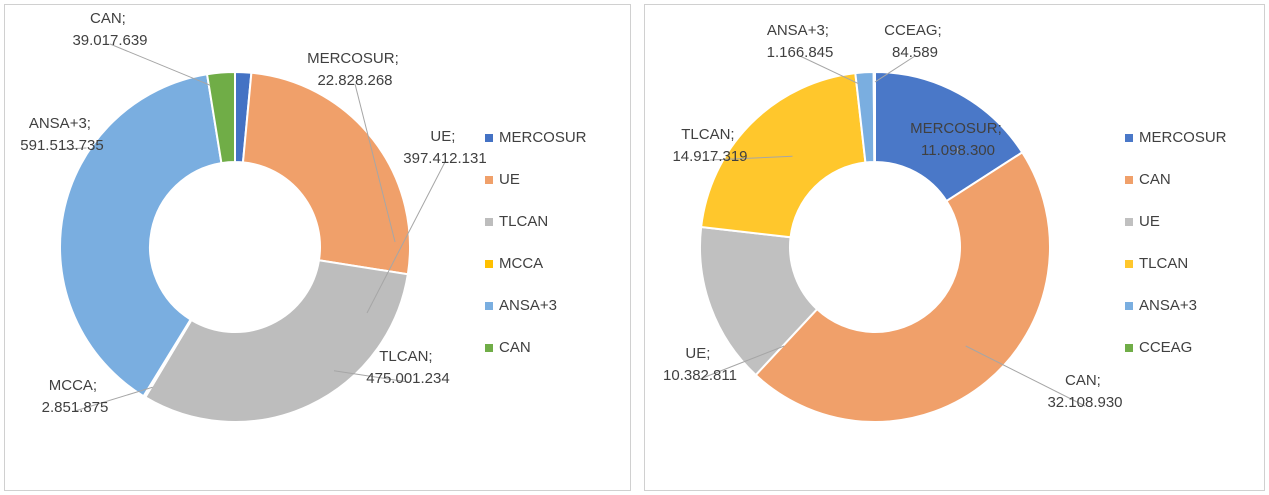  I want to click on data-label: TLCAN; 14.917.319, so click(709, 145).